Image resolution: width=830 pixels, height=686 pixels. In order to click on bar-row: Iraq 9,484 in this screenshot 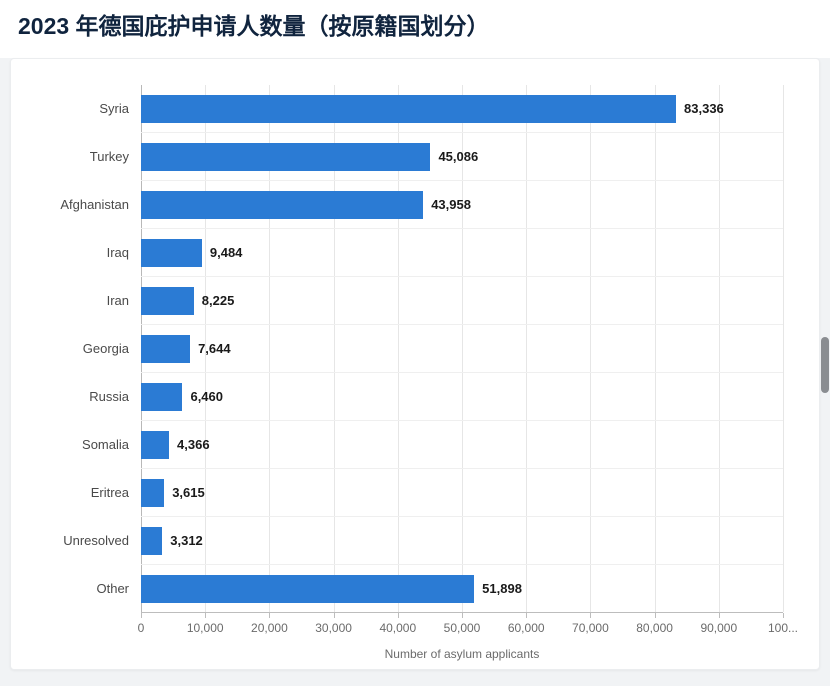, I will do `click(415, 253)`.